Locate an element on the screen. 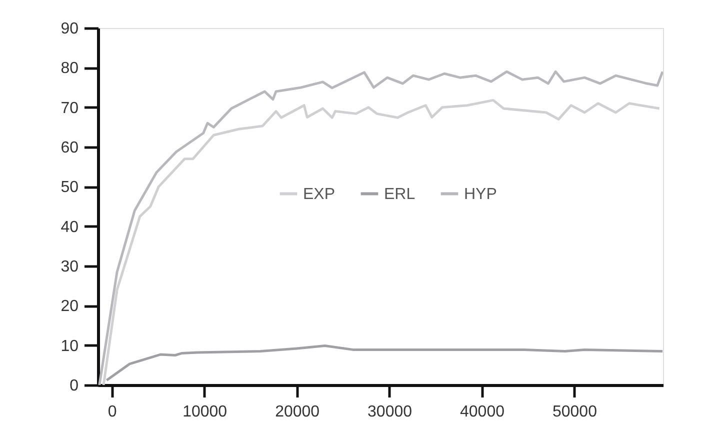 This screenshot has height=444, width=723. x-tick-label: 0 is located at coordinates (112, 412).